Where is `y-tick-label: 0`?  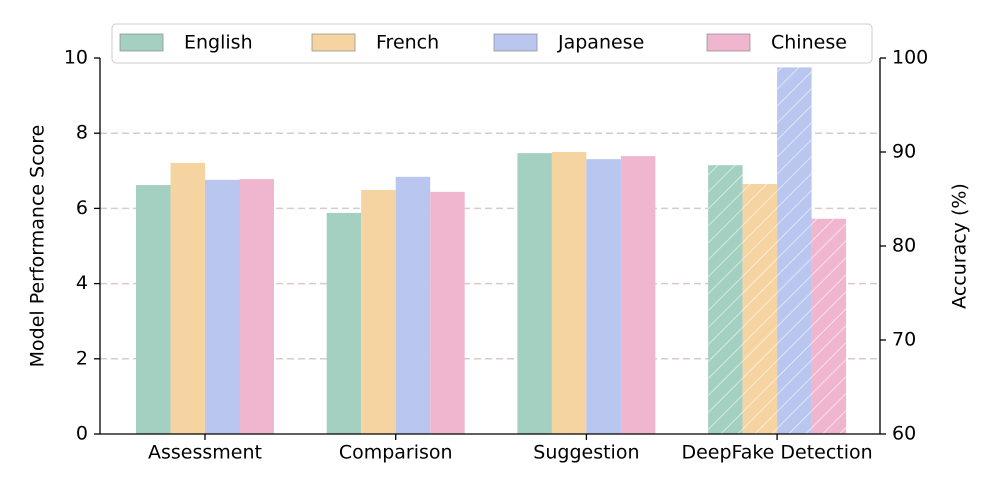
y-tick-label: 0 is located at coordinates (82, 434).